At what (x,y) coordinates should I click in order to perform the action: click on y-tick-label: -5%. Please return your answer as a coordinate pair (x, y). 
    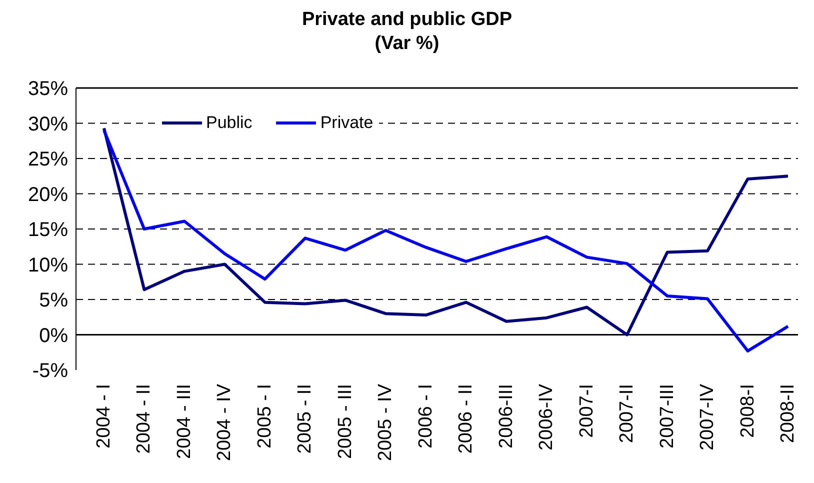
    Looking at the image, I should click on (50, 371).